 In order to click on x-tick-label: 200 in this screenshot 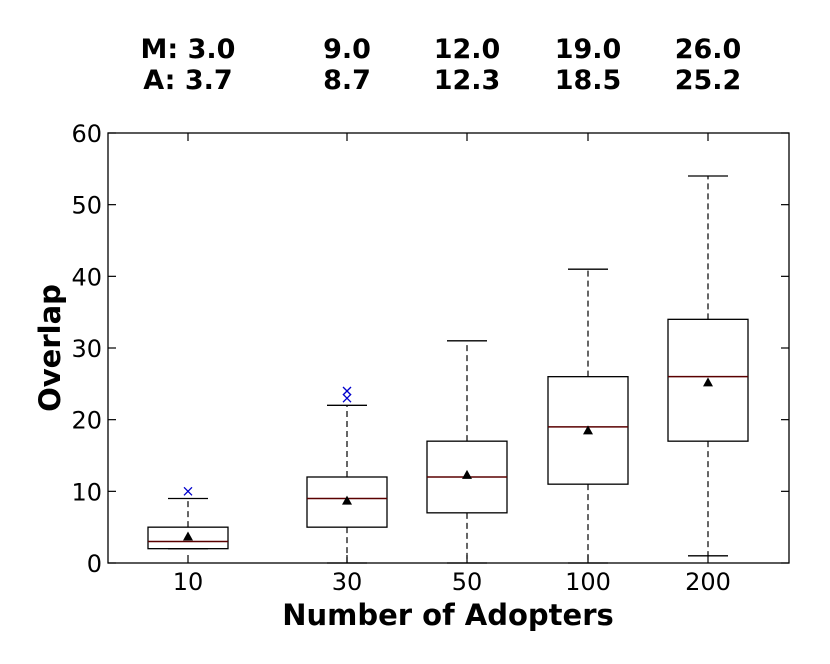, I will do `click(708, 582)`.